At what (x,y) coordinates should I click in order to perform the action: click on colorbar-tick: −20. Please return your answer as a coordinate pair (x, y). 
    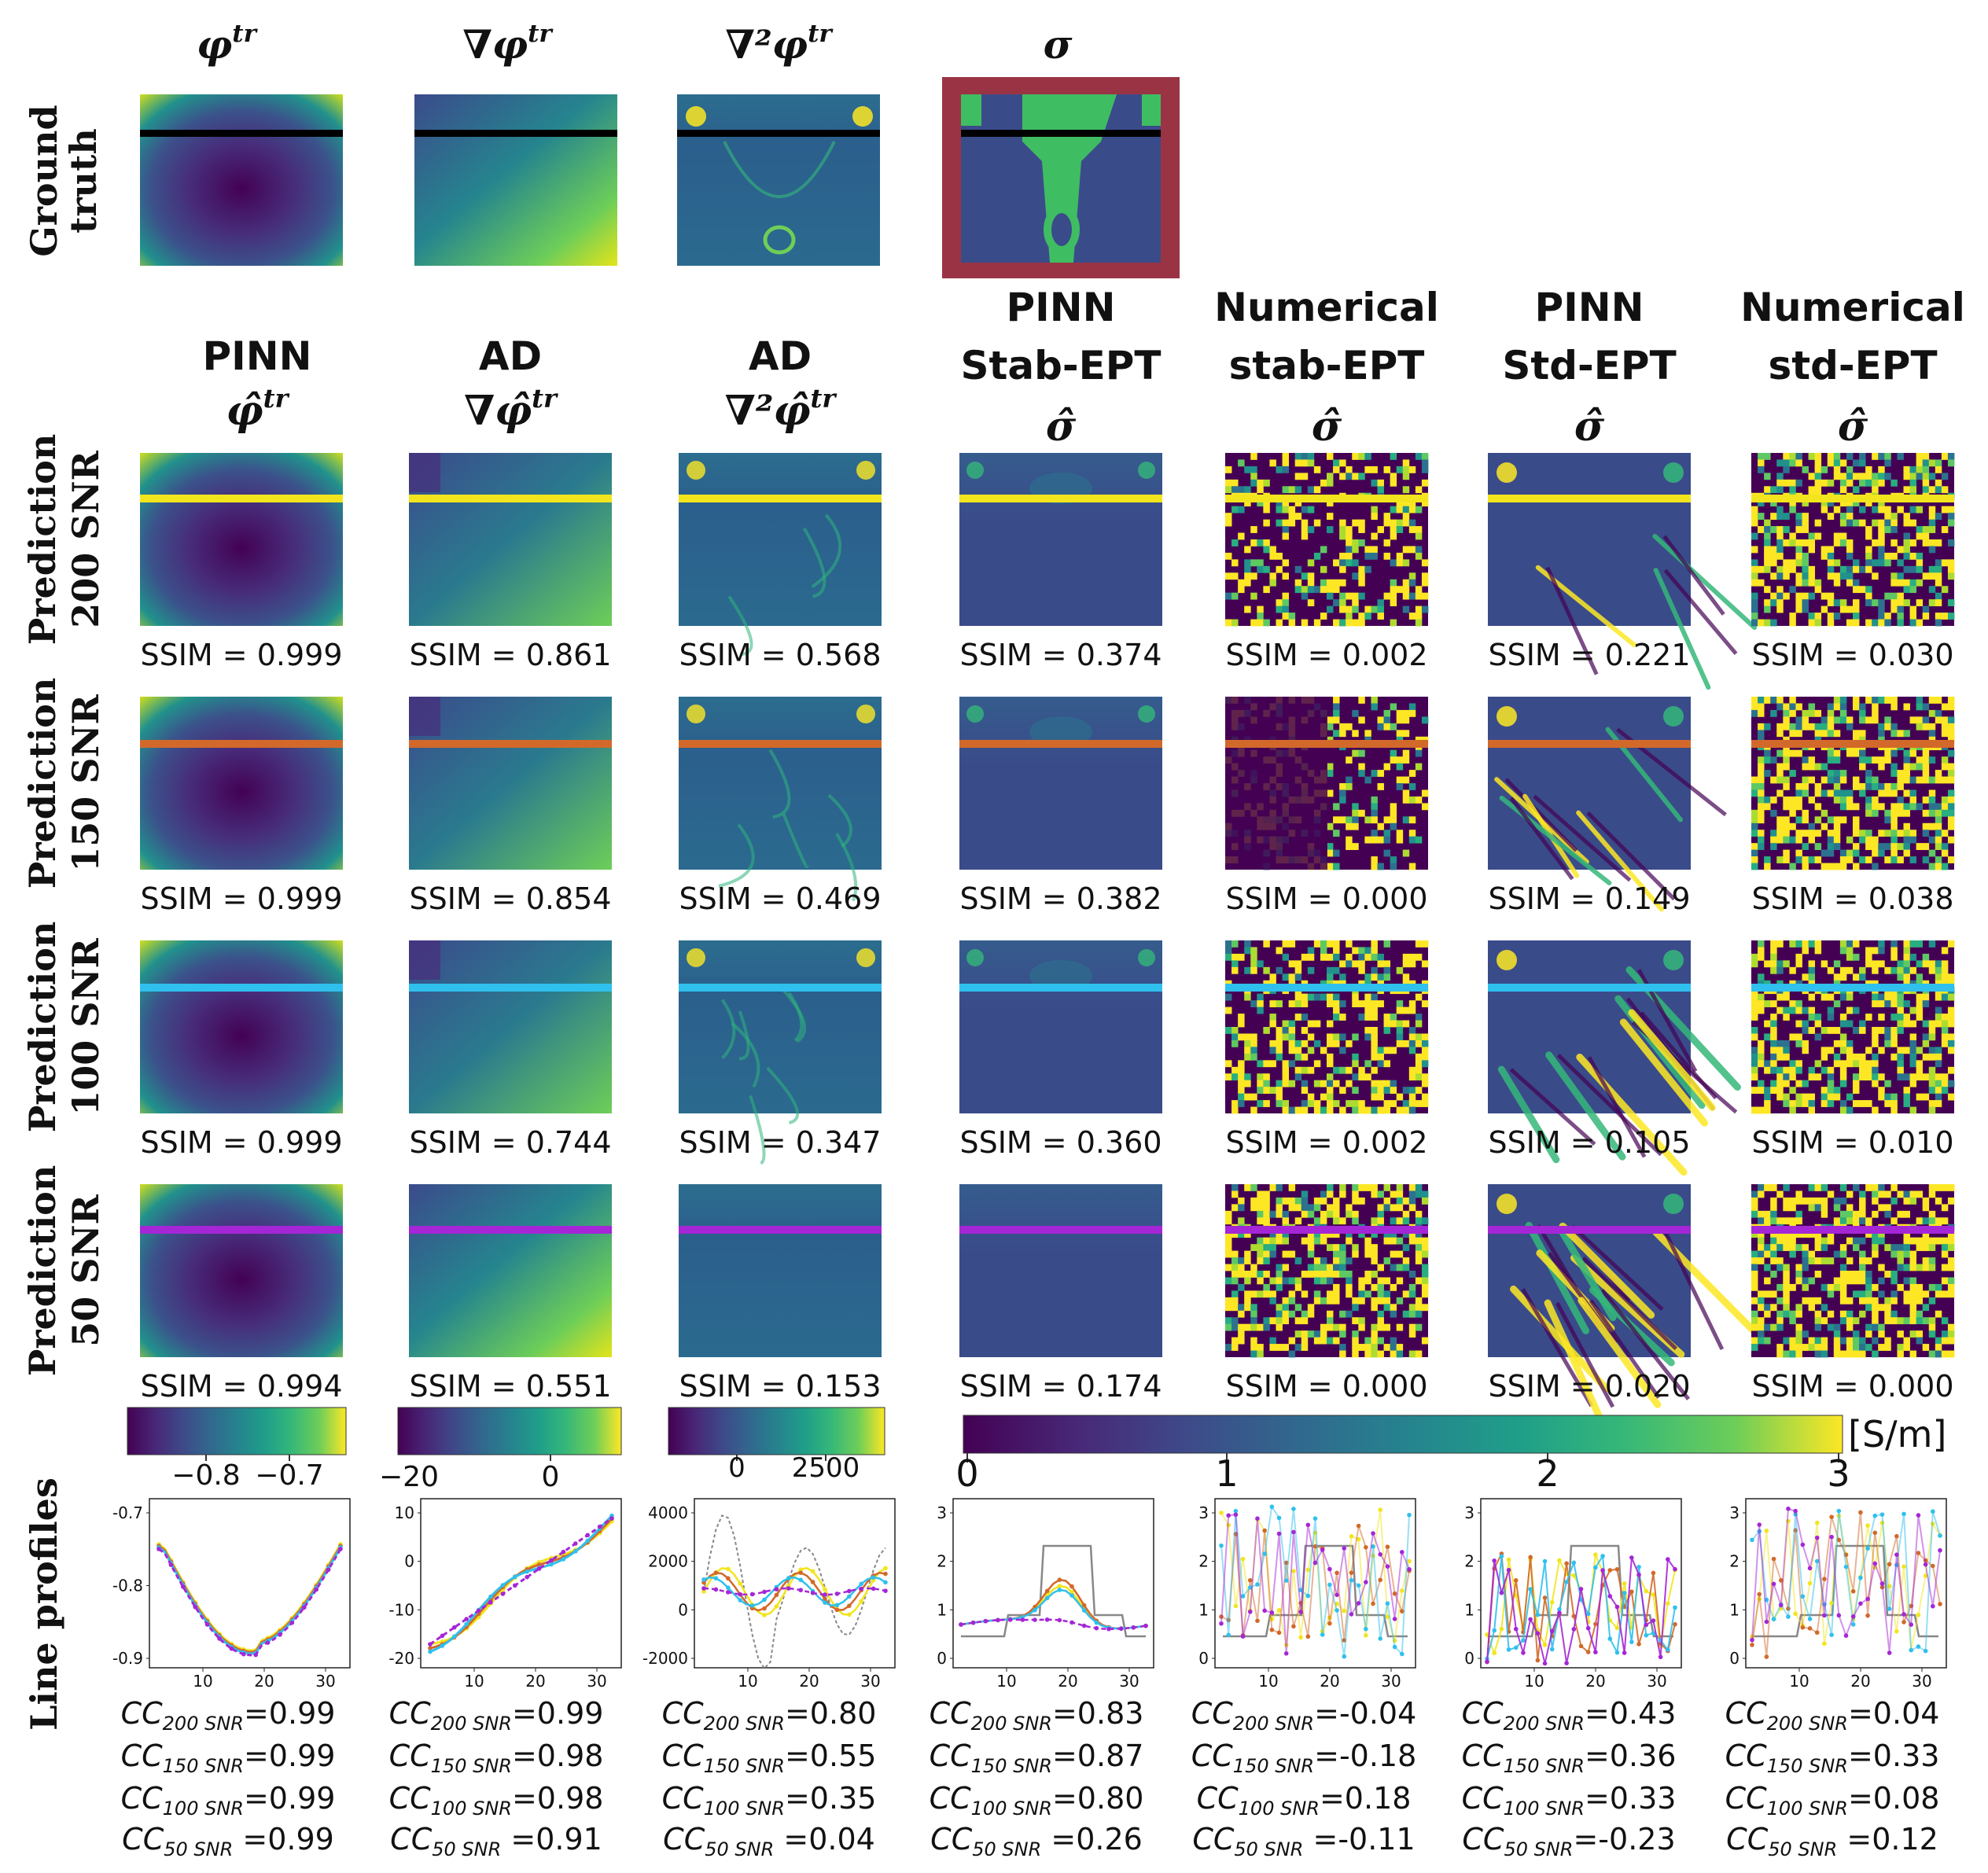
    Looking at the image, I should click on (409, 1477).